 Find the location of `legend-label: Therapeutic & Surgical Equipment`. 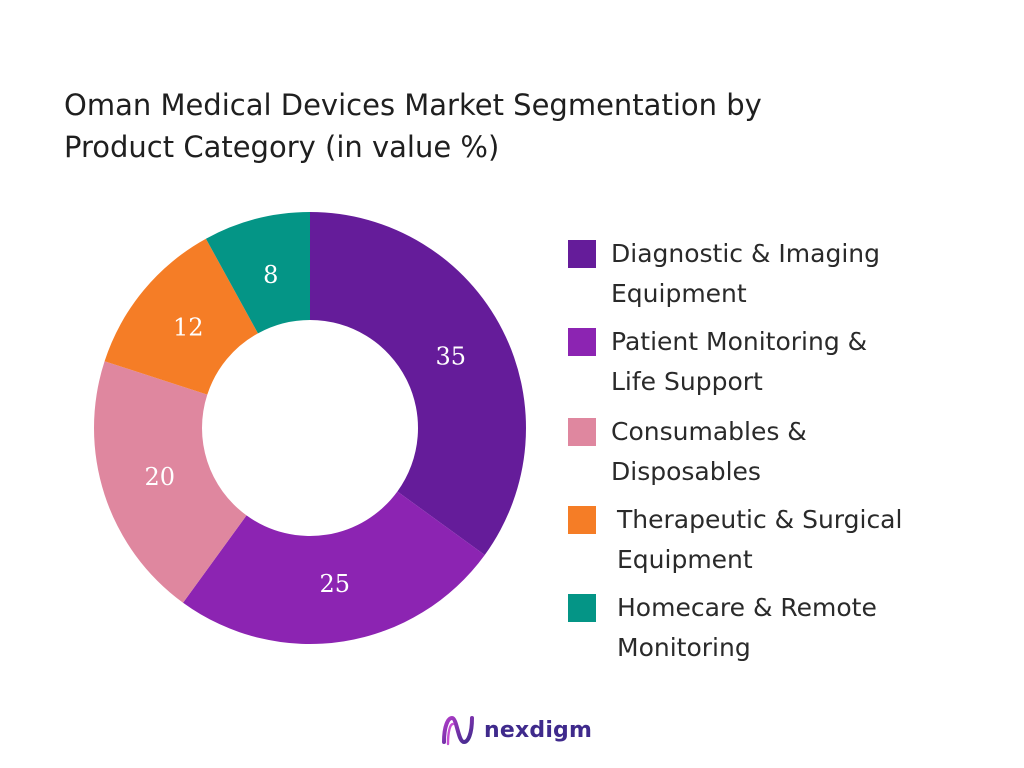

legend-label: Therapeutic & Surgical Equipment is located at coordinates (759, 540).